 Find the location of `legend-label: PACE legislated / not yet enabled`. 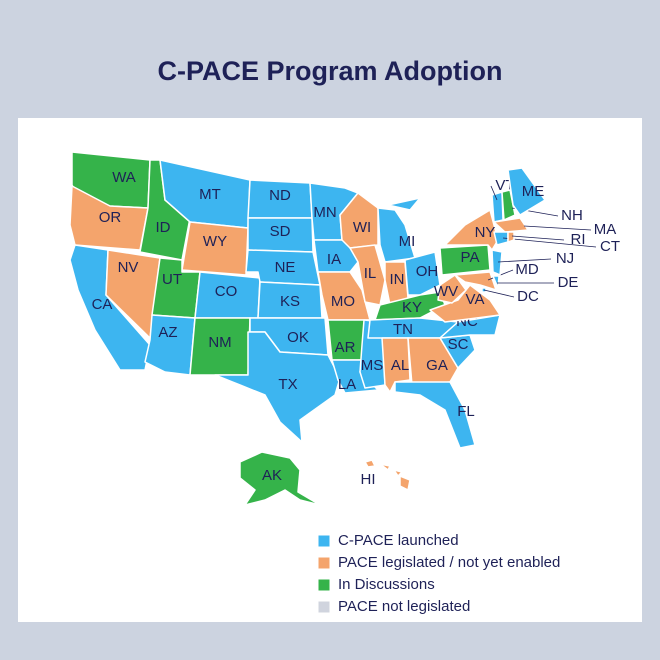

legend-label: PACE legislated / not yet enabled is located at coordinates (449, 562).